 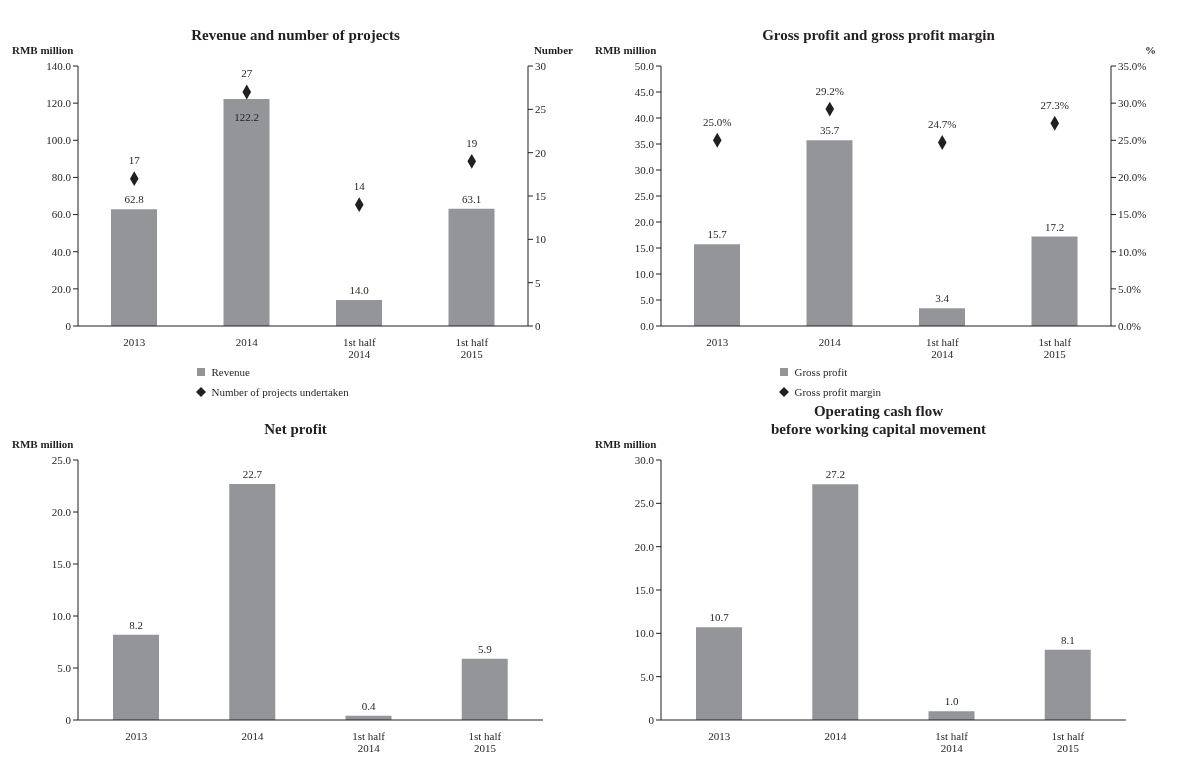 I want to click on data-label: 27, so click(x=247, y=73).